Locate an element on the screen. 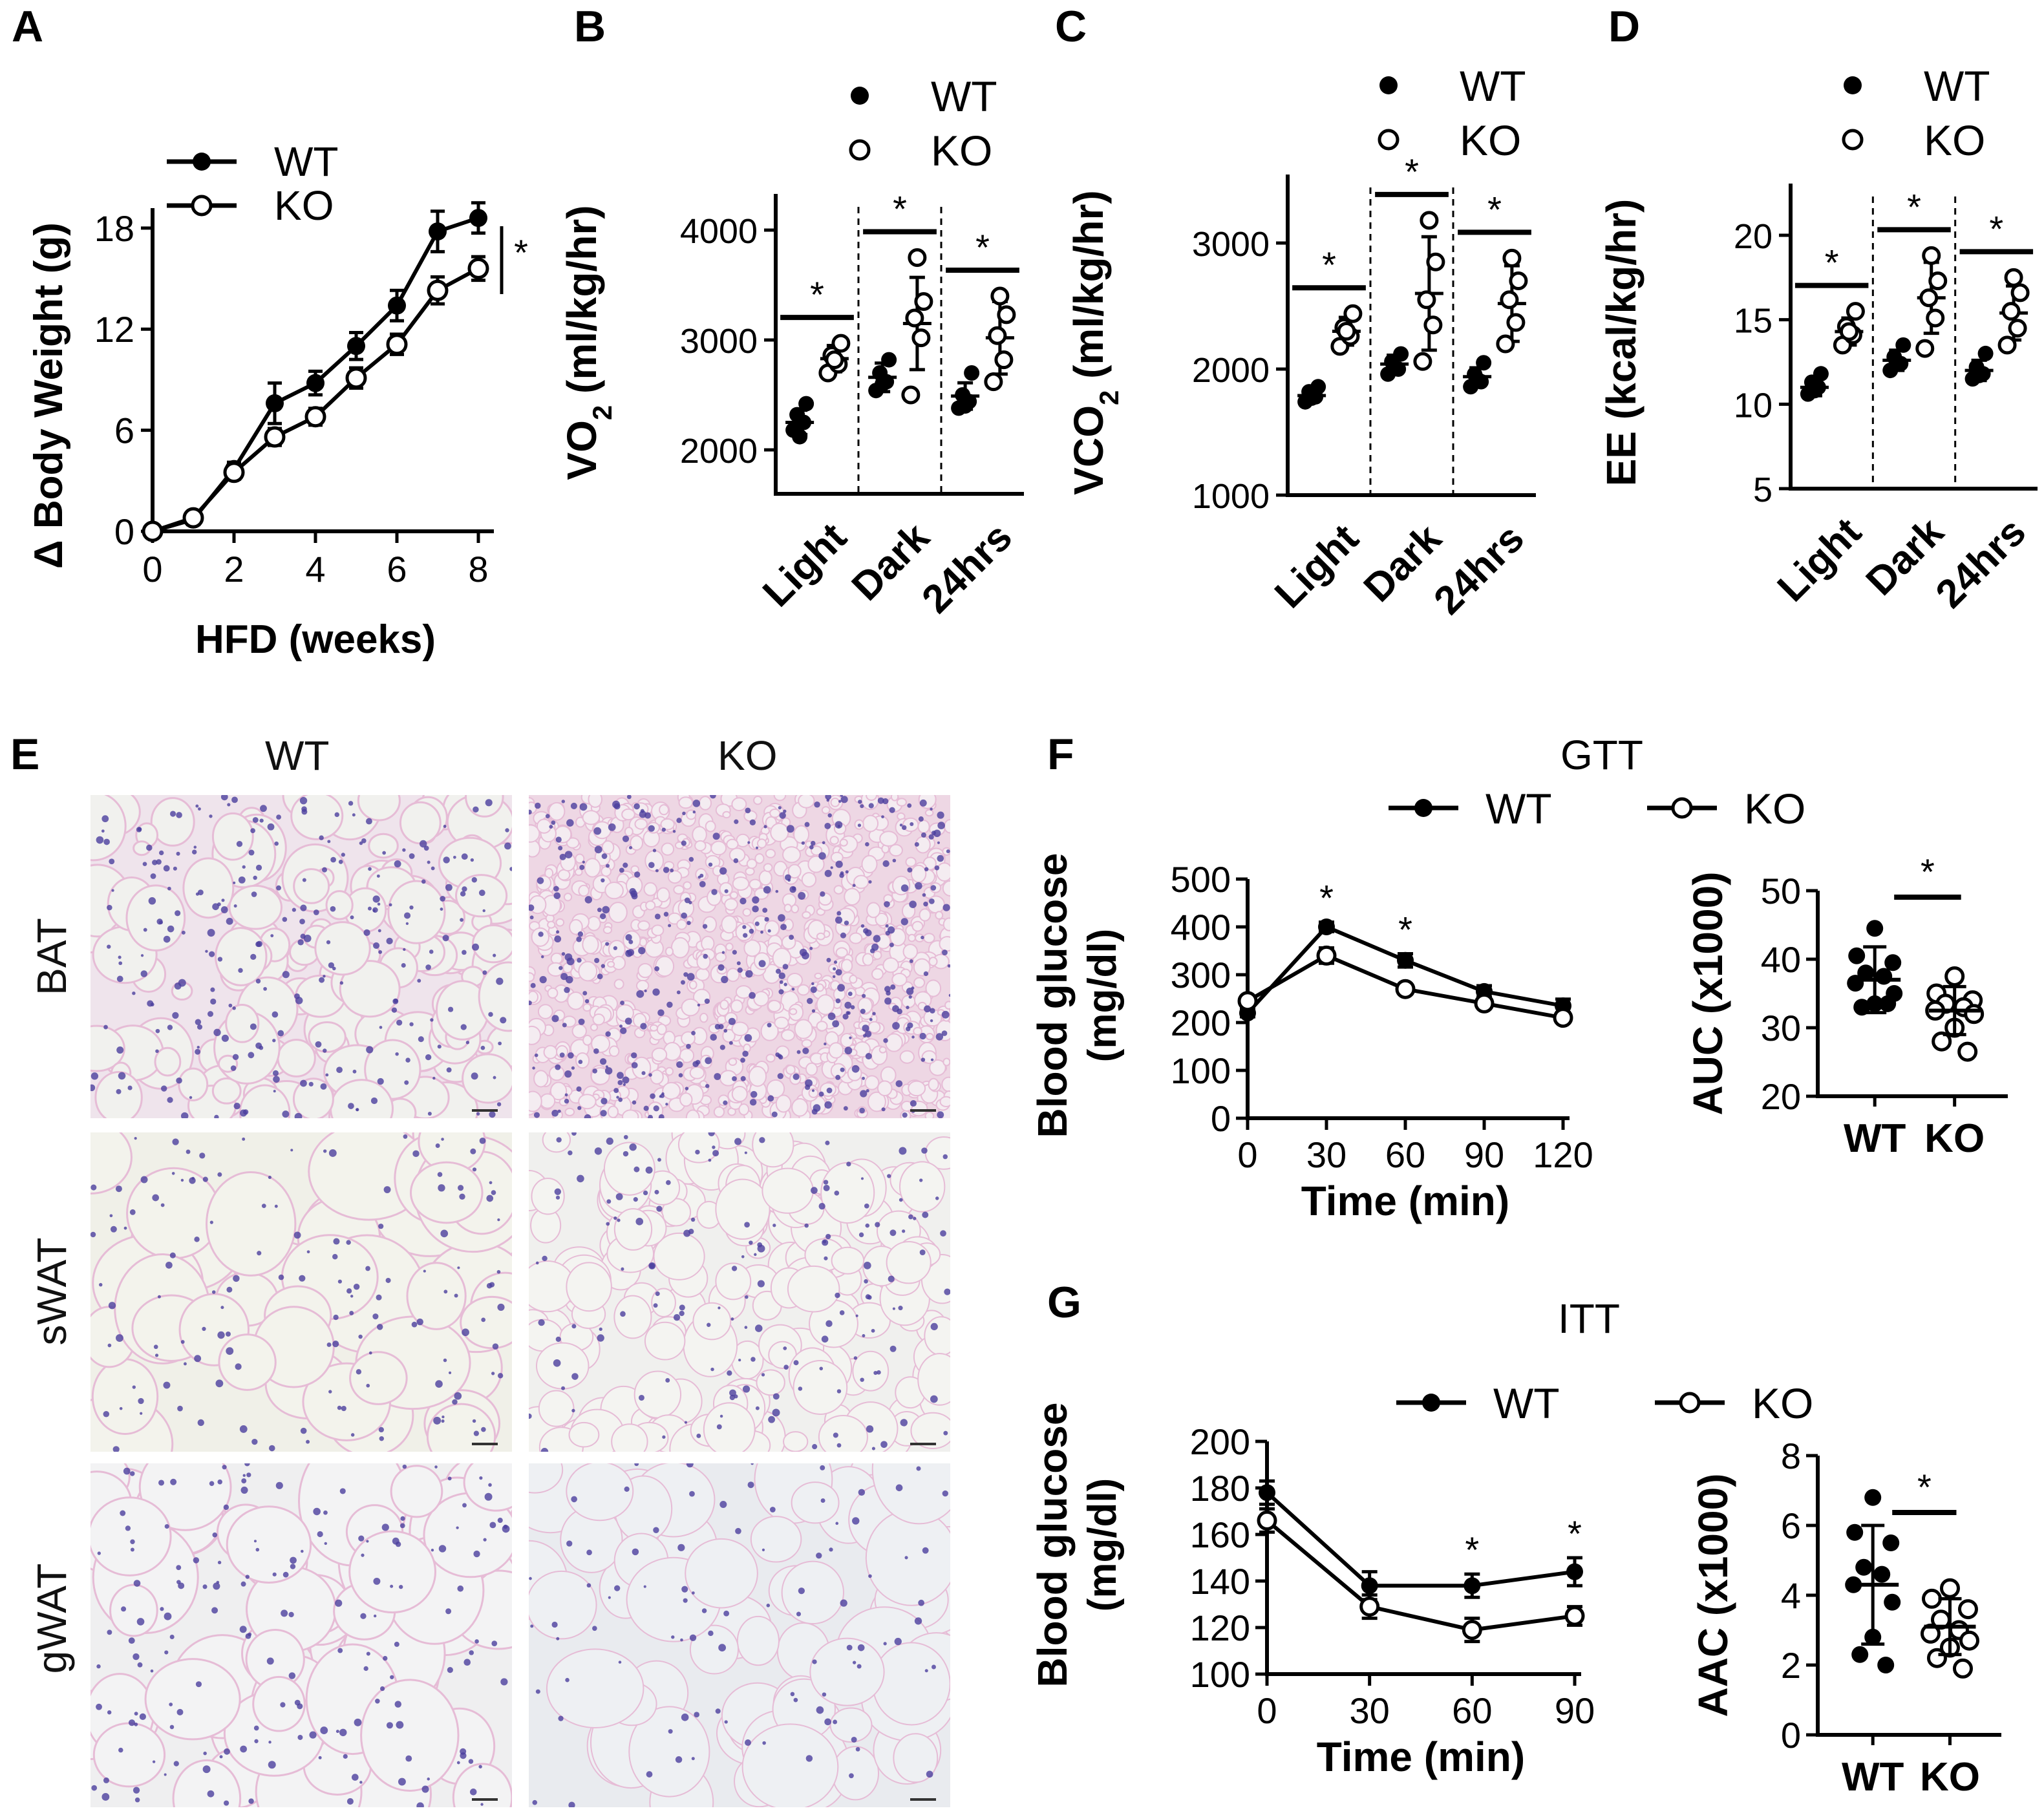 The height and width of the screenshot is (1815, 2044). x-category-label: WT is located at coordinates (1873, 1777).